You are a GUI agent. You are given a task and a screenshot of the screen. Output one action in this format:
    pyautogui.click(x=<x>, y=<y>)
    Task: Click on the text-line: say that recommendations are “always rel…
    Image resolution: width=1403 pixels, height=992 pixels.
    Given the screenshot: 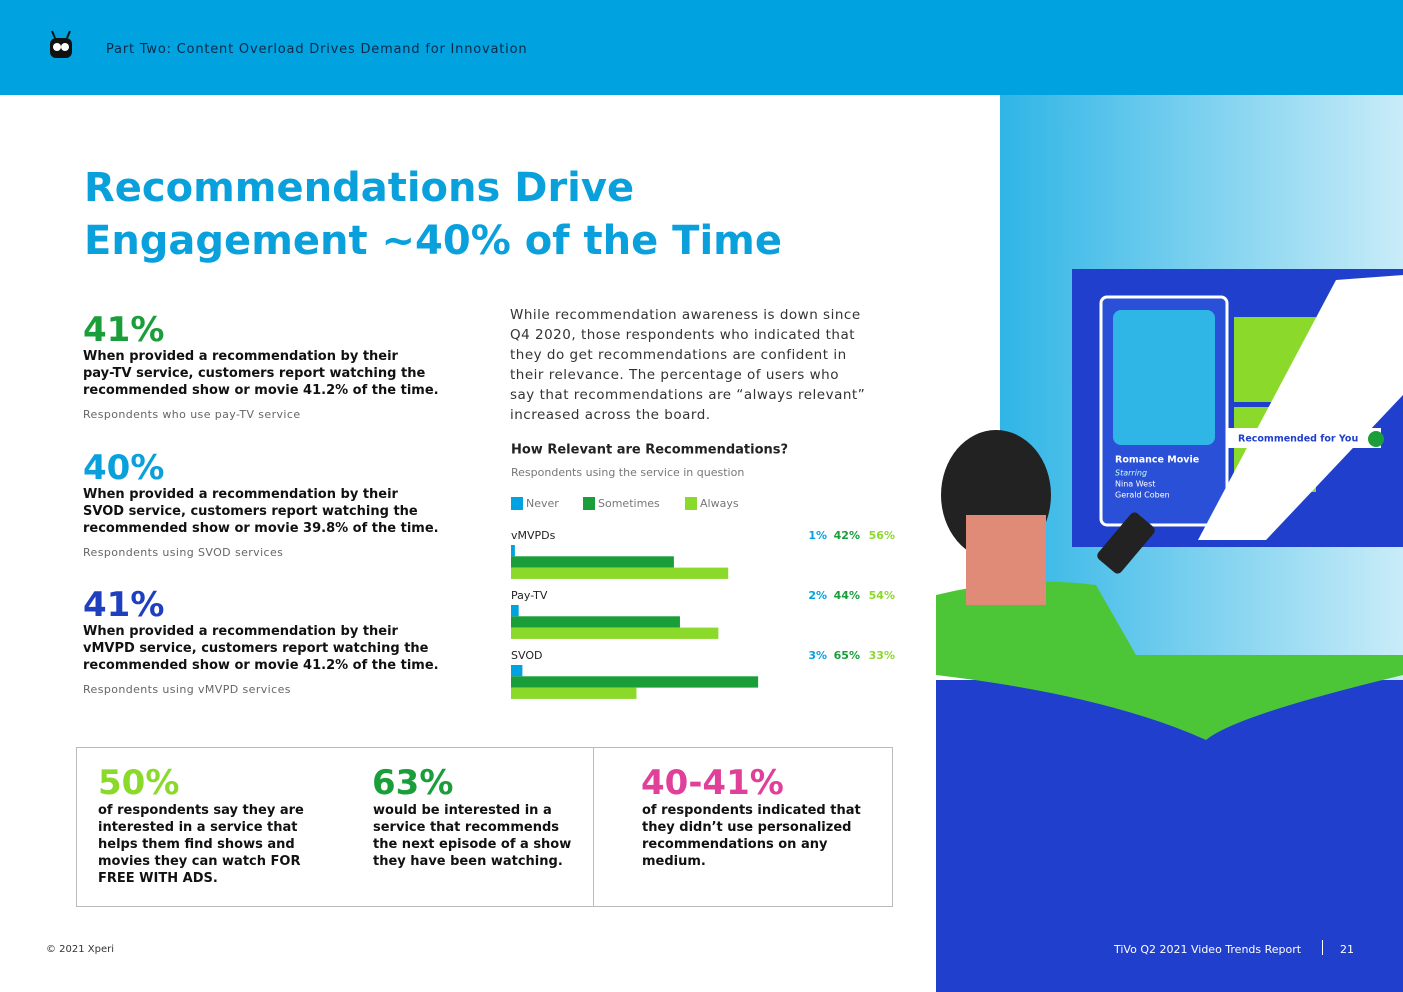 What is the action you would take?
    pyautogui.click(x=688, y=395)
    